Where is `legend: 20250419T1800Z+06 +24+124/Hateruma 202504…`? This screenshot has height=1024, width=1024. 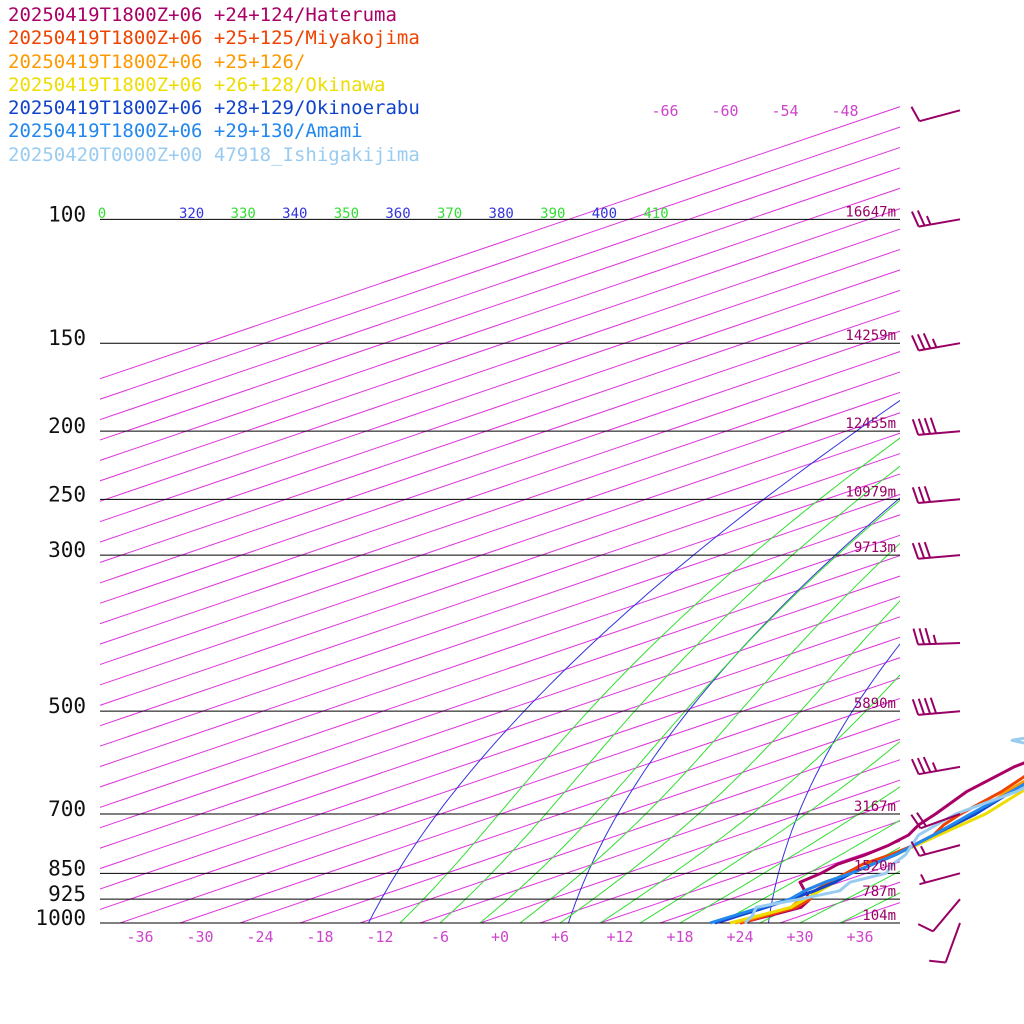 legend: 20250419T1800Z+06 +24+124/Hateruma 202504… is located at coordinates (214, 85).